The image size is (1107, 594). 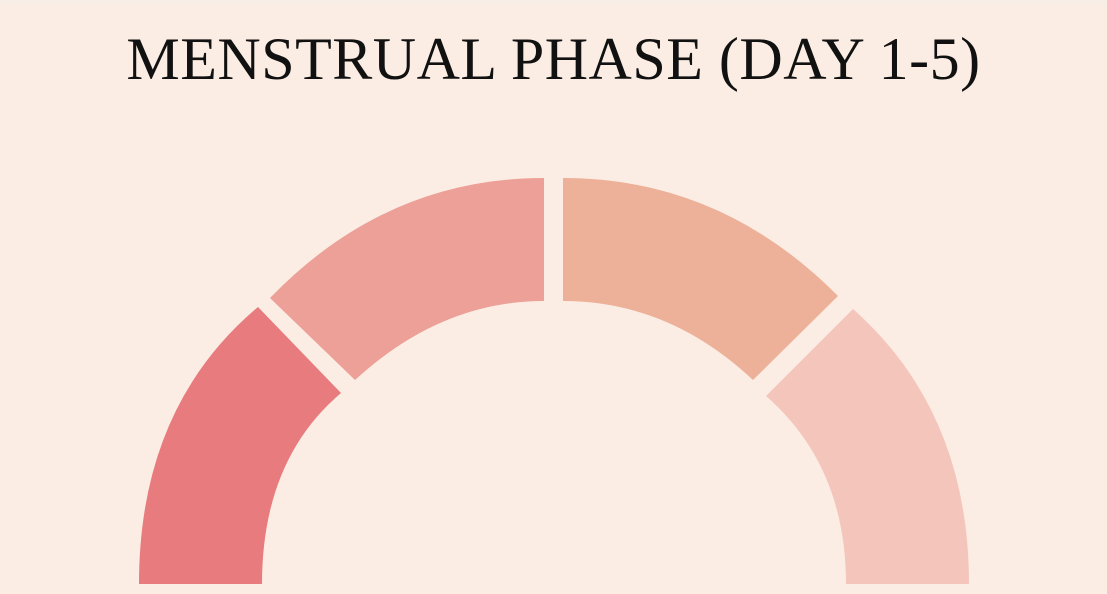 I want to click on top-edge, so click(x=553, y=4).